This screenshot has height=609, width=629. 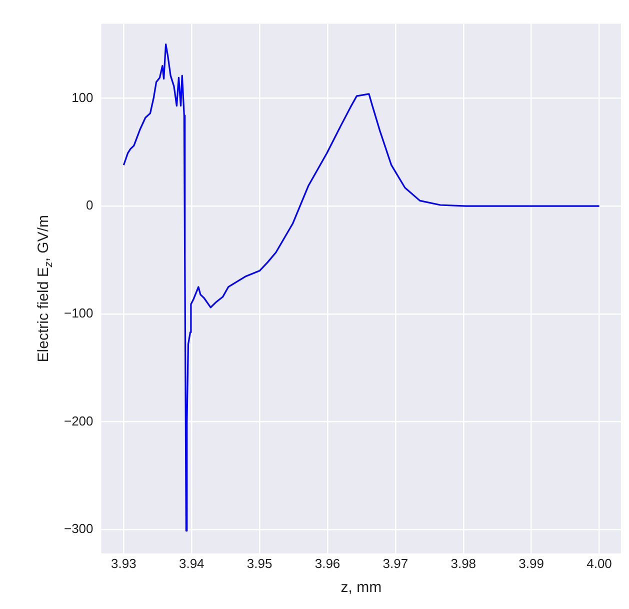 What do you see at coordinates (463, 563) in the screenshot?
I see `x-tick-label: 3.98` at bounding box center [463, 563].